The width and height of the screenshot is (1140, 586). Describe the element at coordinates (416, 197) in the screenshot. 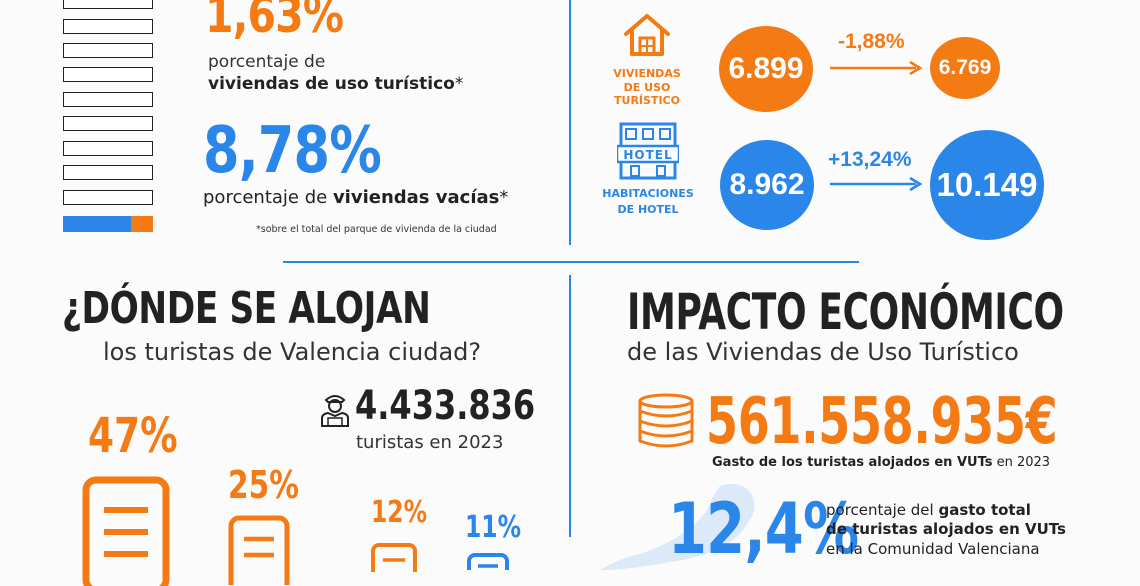

I see `pct-empty-bold: viviendas vacías` at that location.